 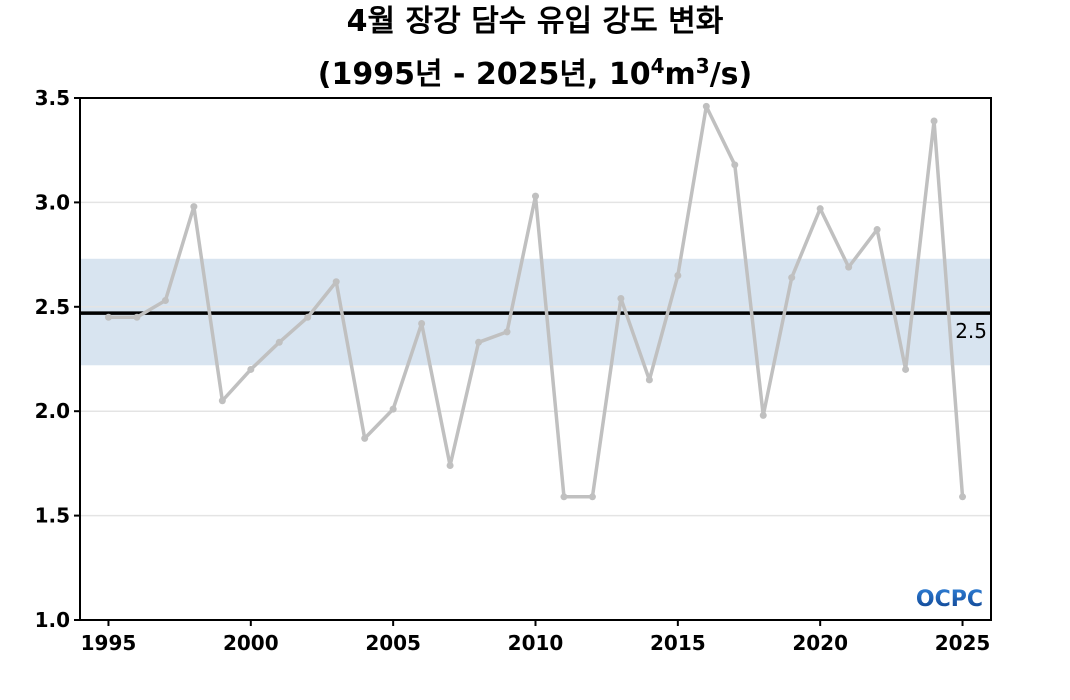 I want to click on ocpc-logo: OCPC, so click(x=949, y=599).